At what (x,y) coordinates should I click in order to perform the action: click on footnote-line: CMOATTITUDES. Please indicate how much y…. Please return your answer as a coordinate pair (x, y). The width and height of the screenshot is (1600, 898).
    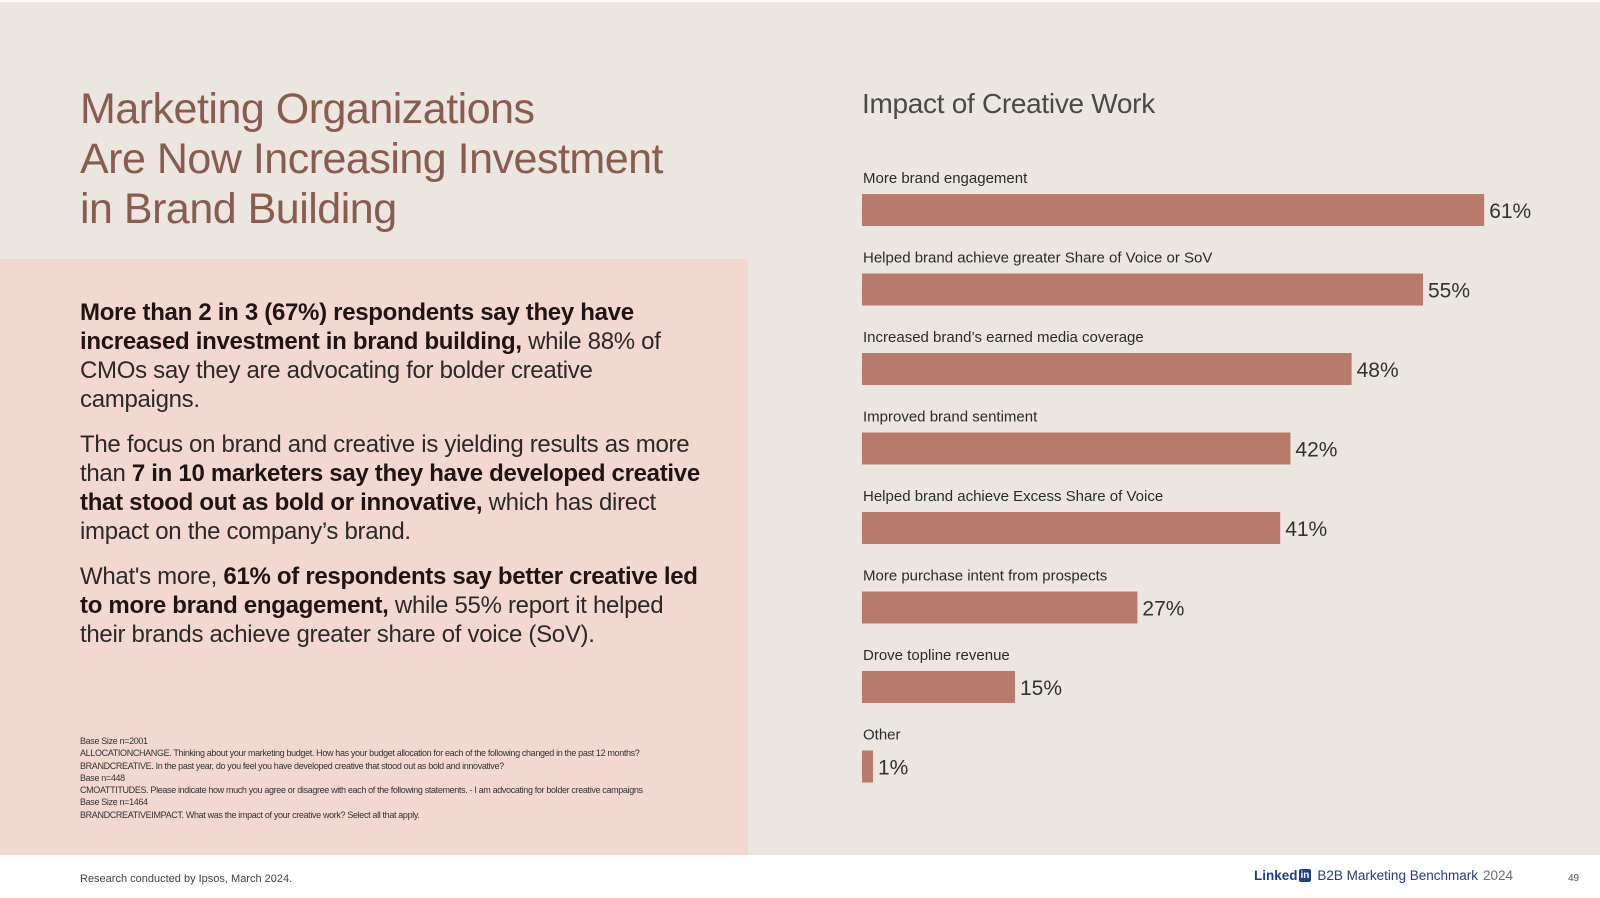
    Looking at the image, I should click on (361, 790).